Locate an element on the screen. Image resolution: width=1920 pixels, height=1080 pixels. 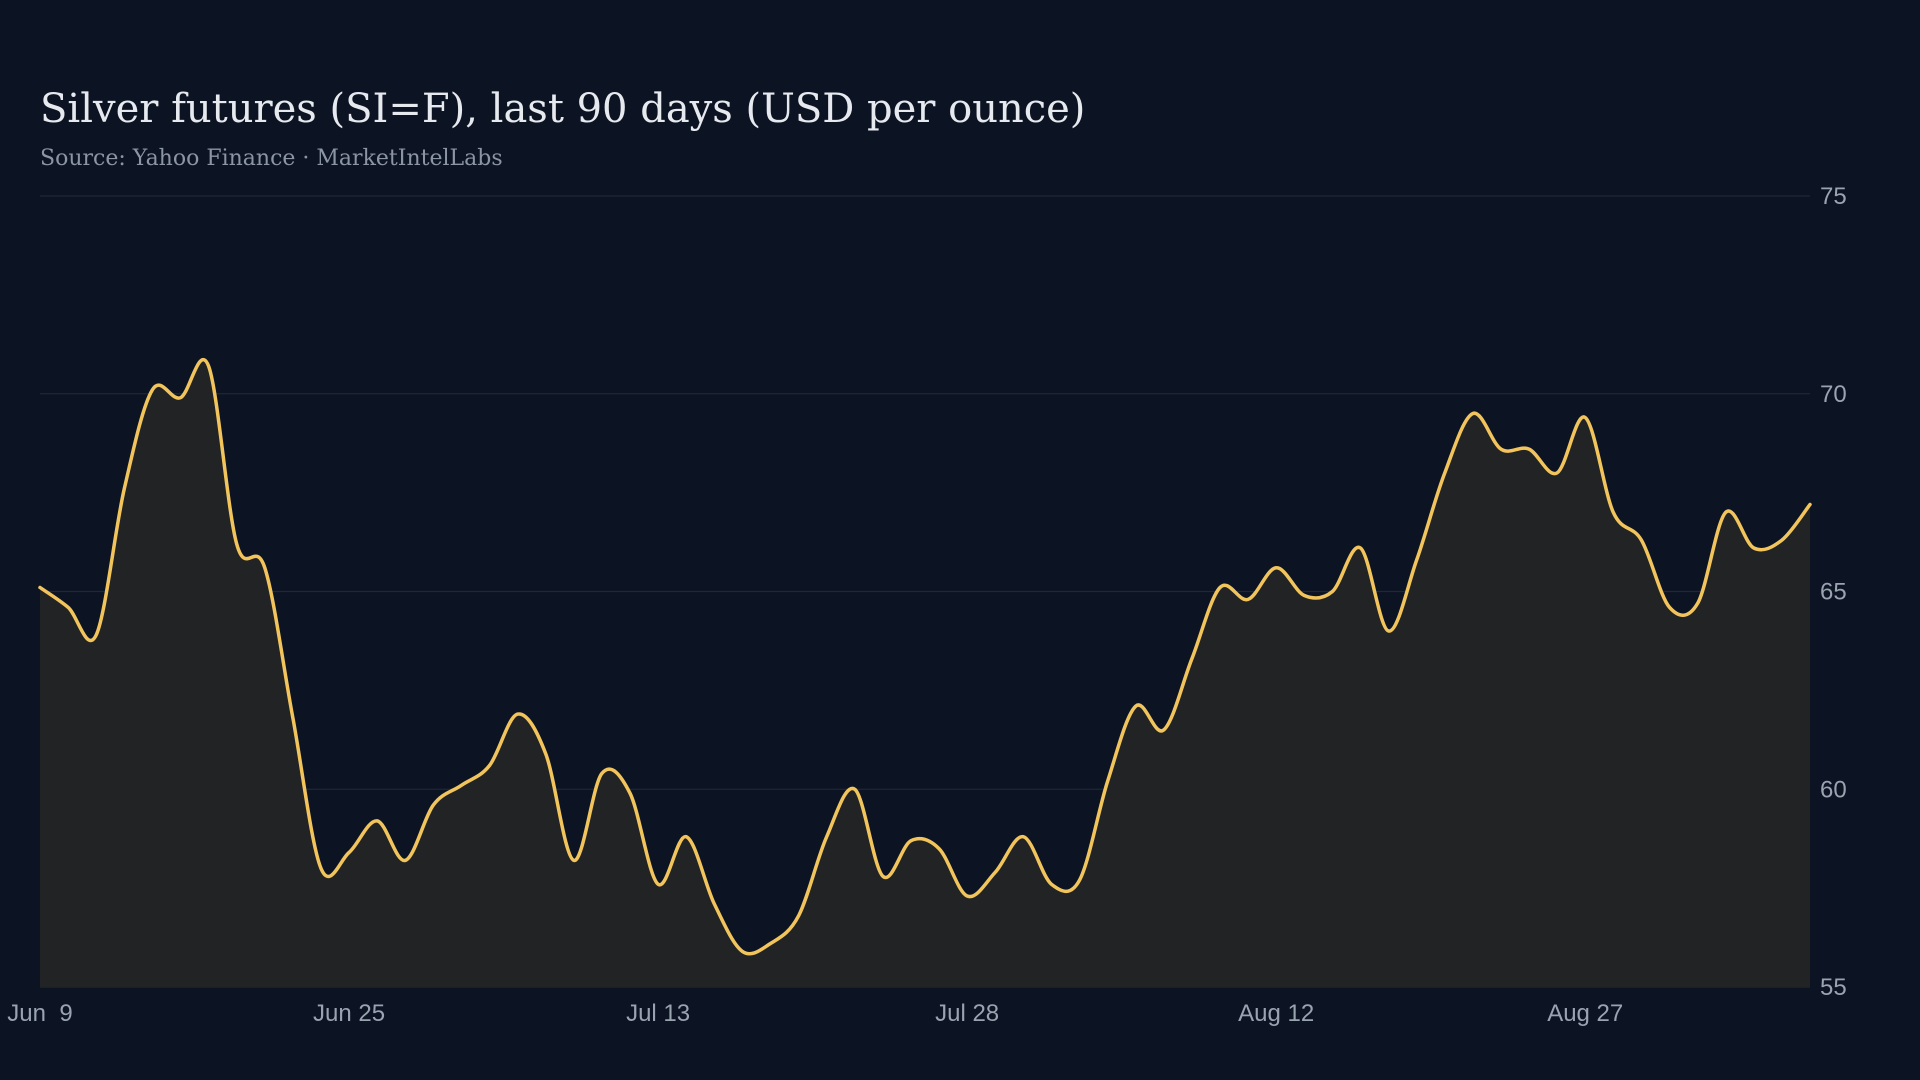
y-tick-label: 75 is located at coordinates (1833, 196).